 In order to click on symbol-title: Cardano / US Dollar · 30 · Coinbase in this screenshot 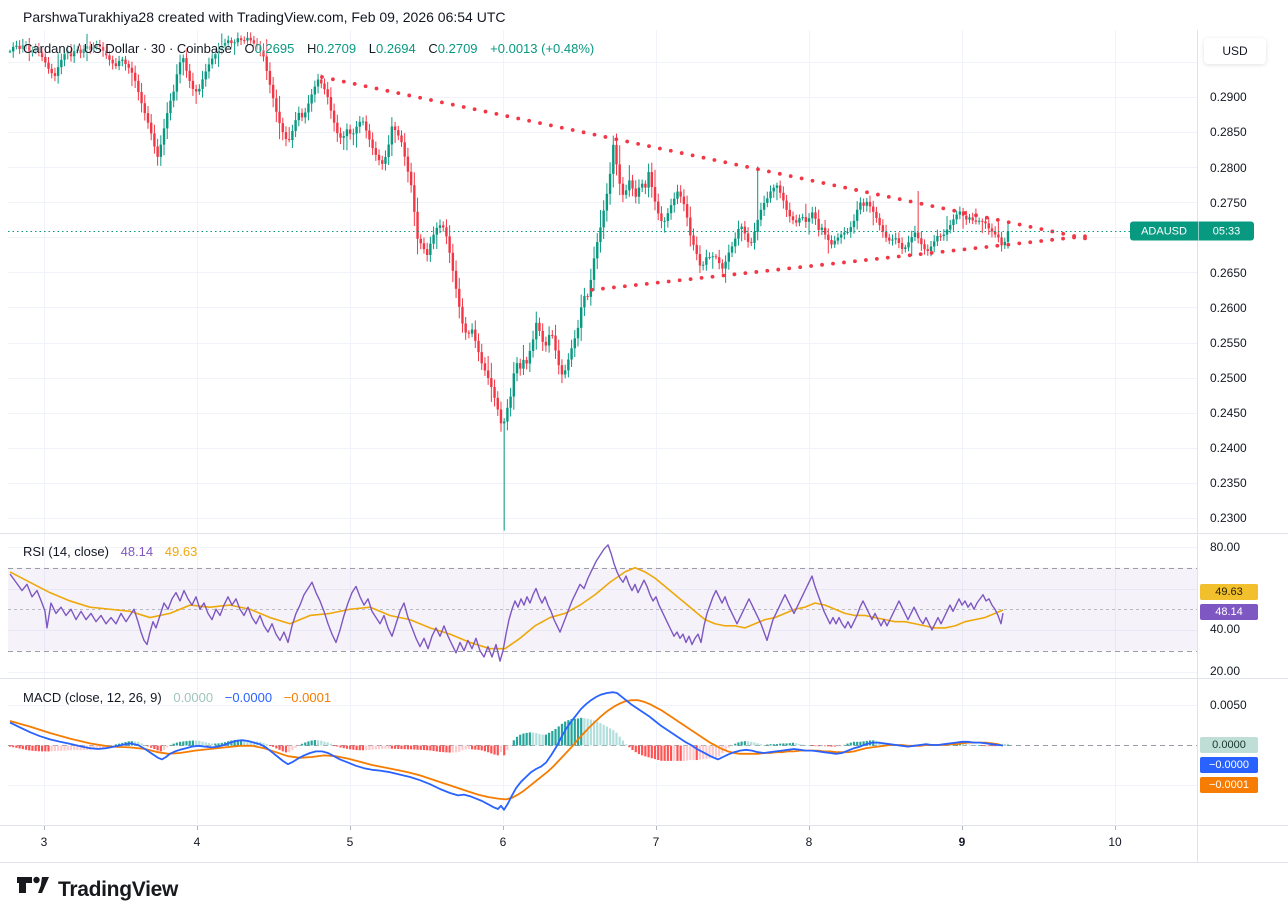, I will do `click(127, 48)`.